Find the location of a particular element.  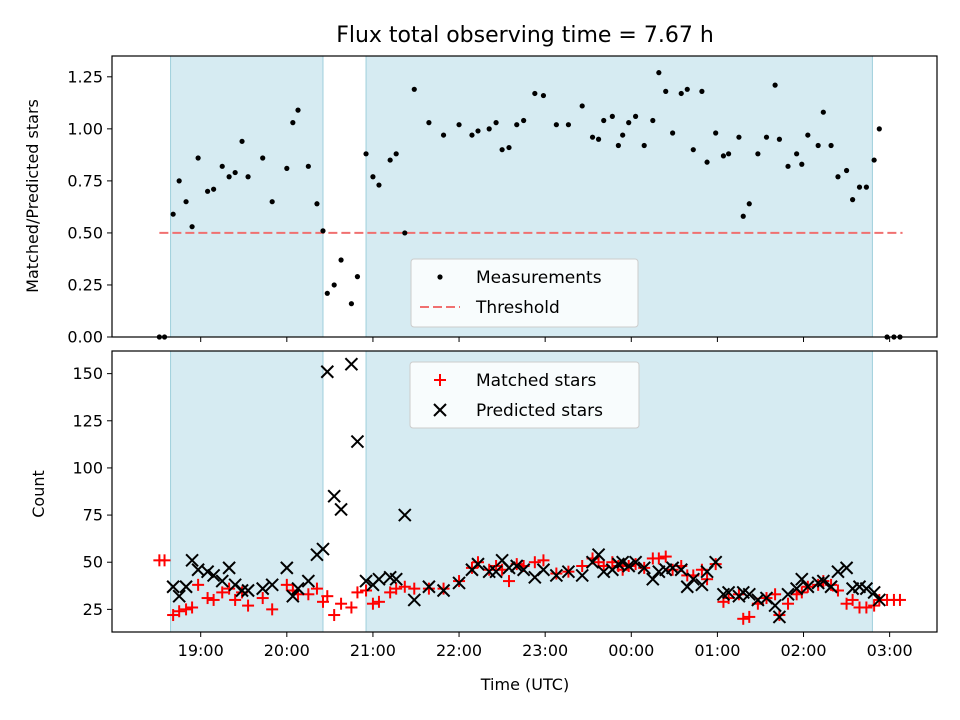

y-tick-label: 1.25 is located at coordinates (85, 76).